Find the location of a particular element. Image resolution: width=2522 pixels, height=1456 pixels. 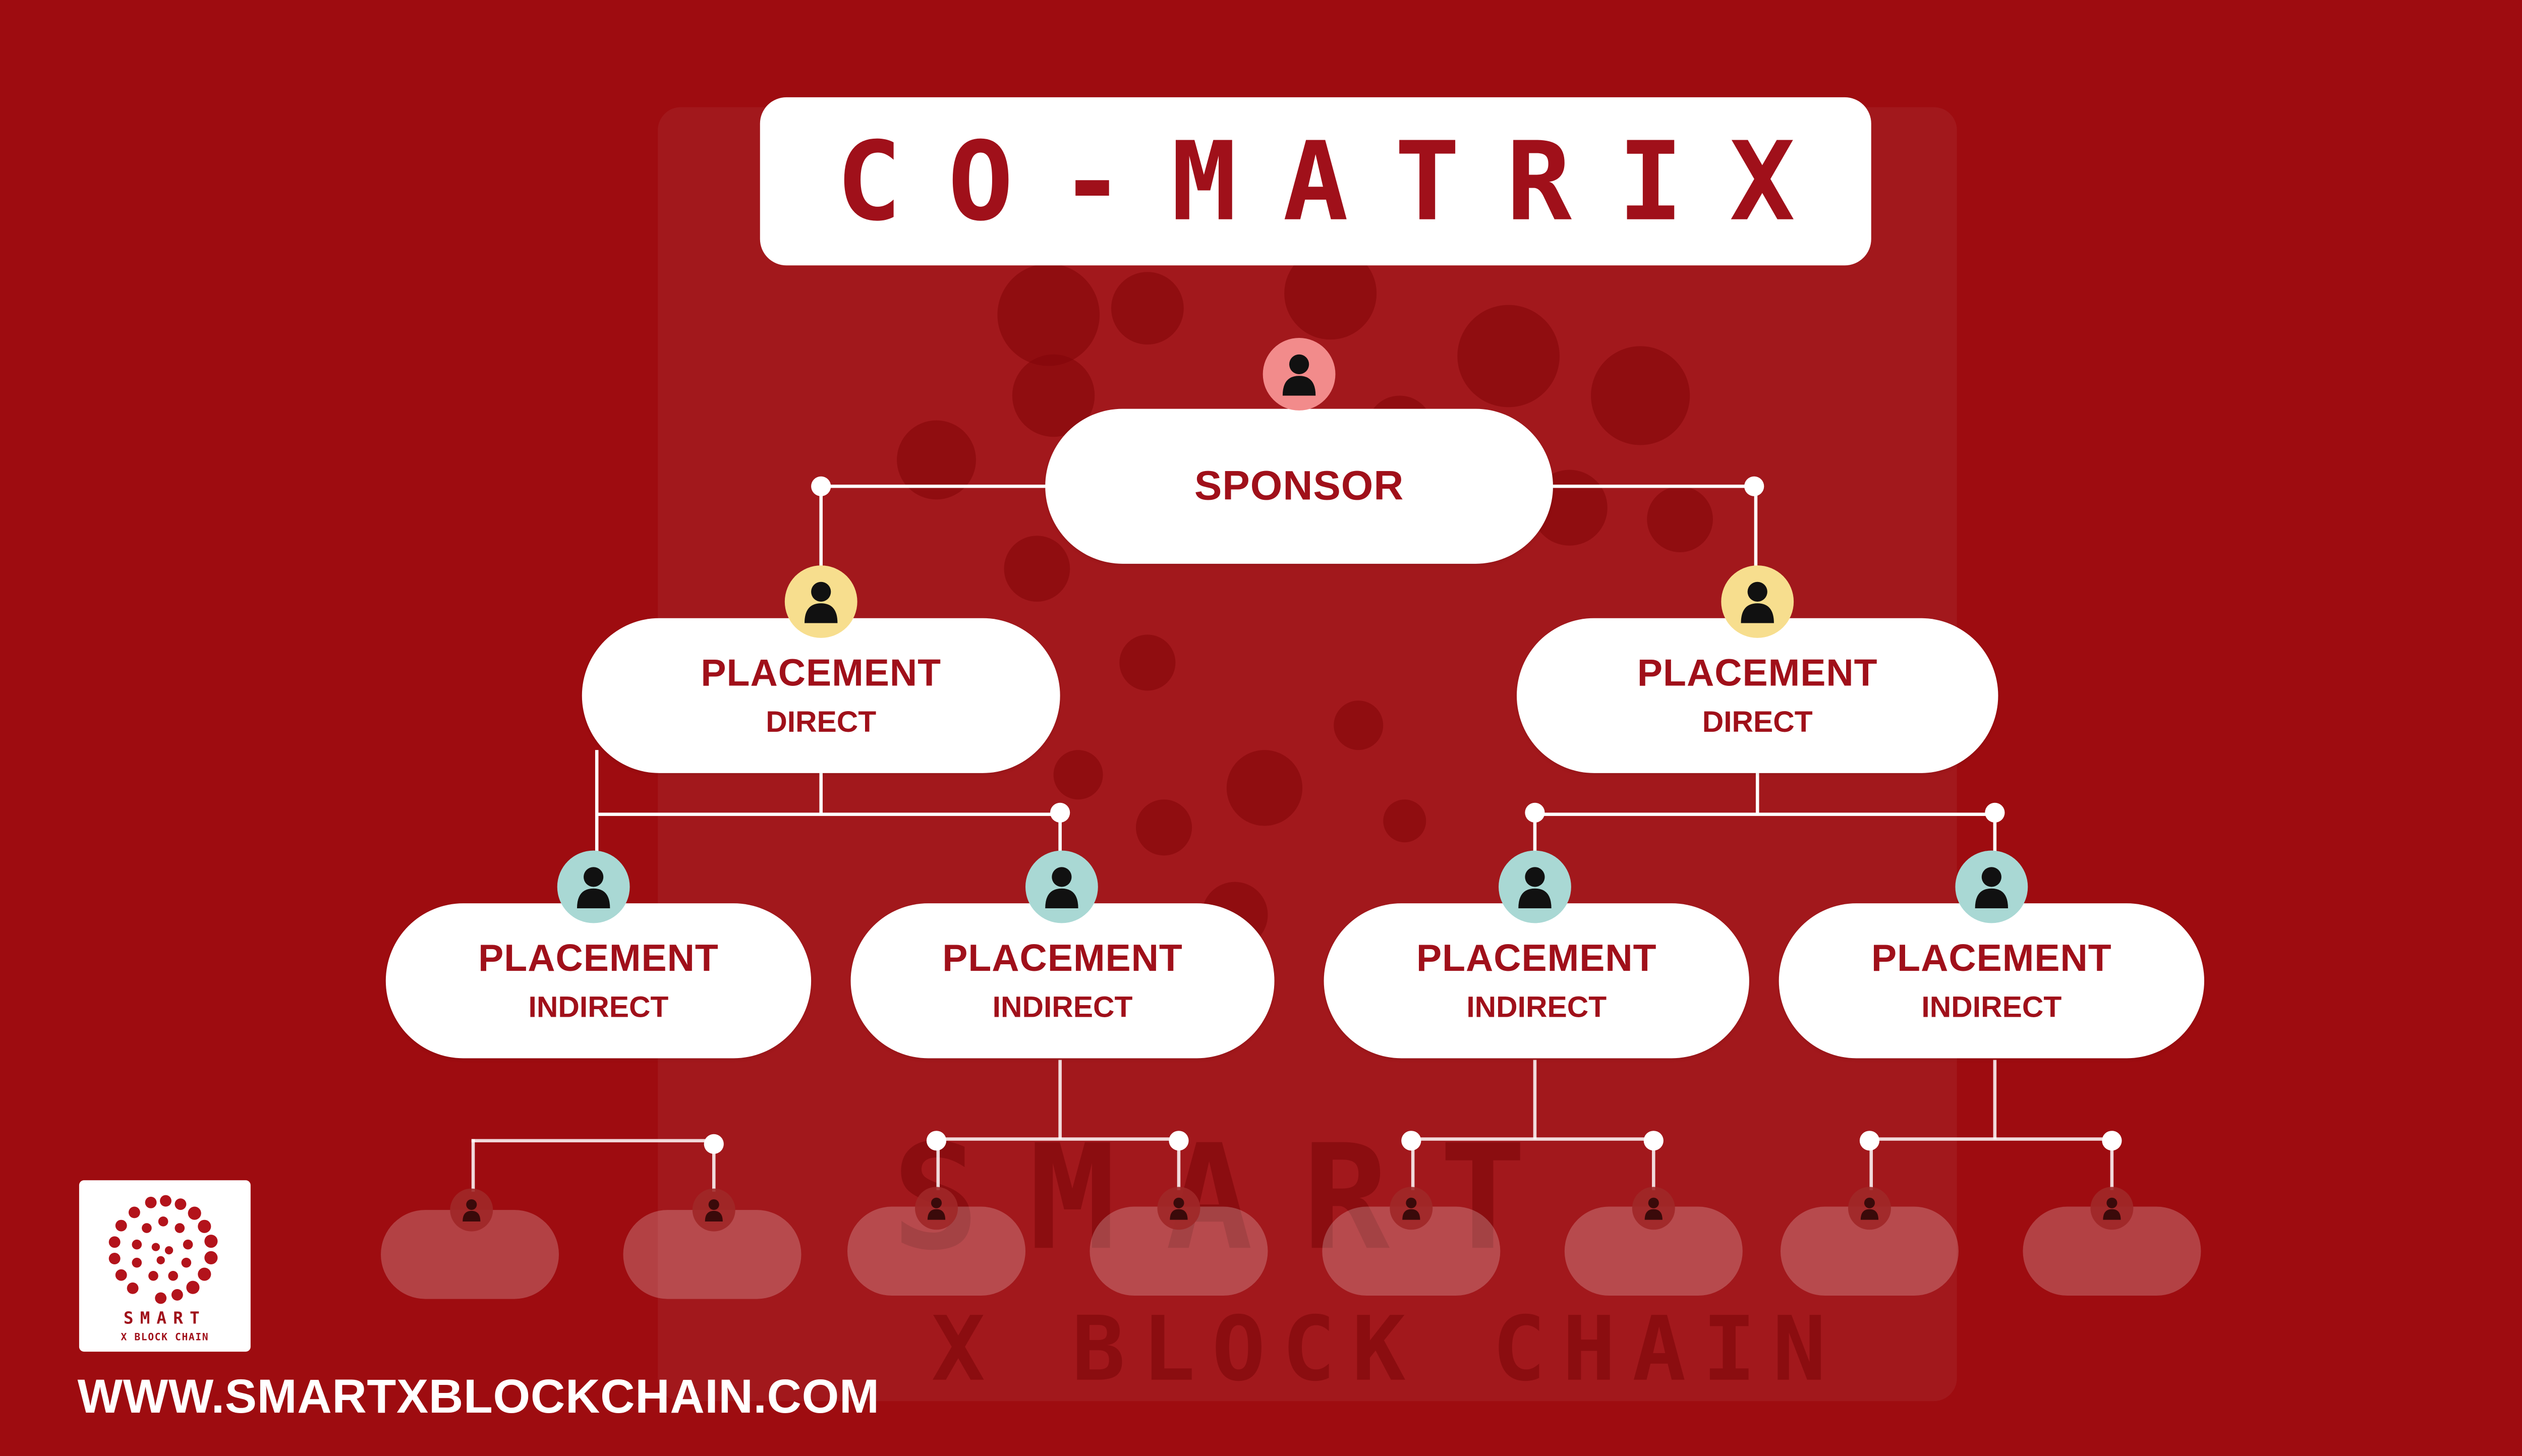

direct-avatar-right is located at coordinates (1757, 601).